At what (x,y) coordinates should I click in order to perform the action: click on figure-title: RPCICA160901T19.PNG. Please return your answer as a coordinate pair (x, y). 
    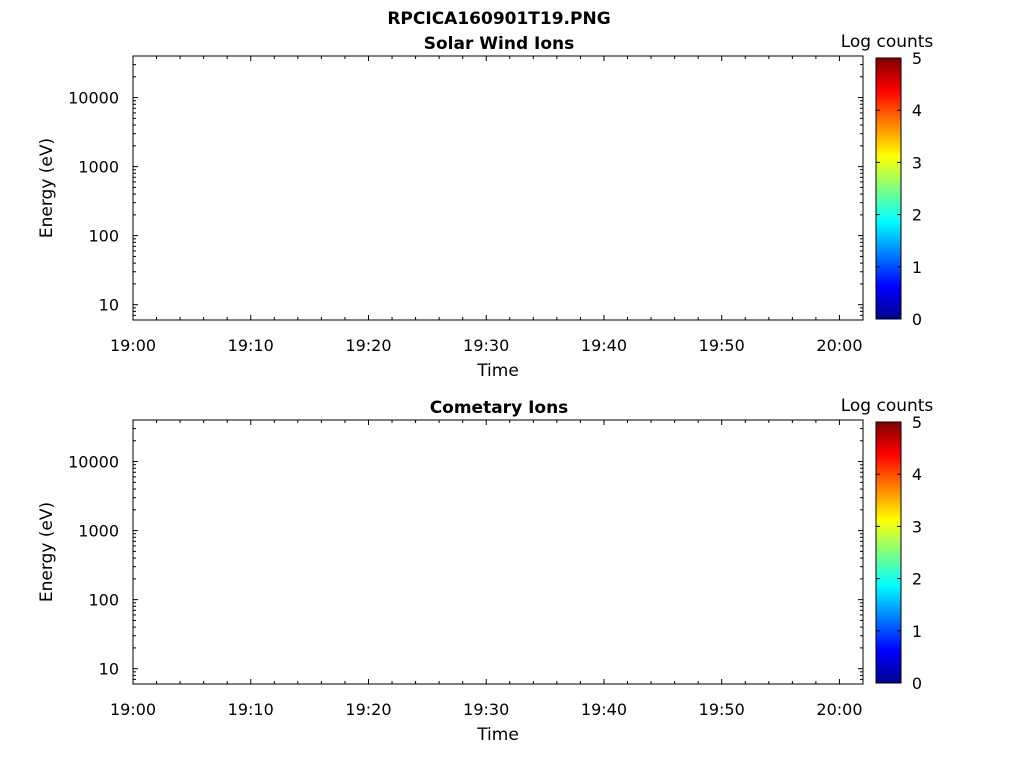
    Looking at the image, I should click on (498, 19).